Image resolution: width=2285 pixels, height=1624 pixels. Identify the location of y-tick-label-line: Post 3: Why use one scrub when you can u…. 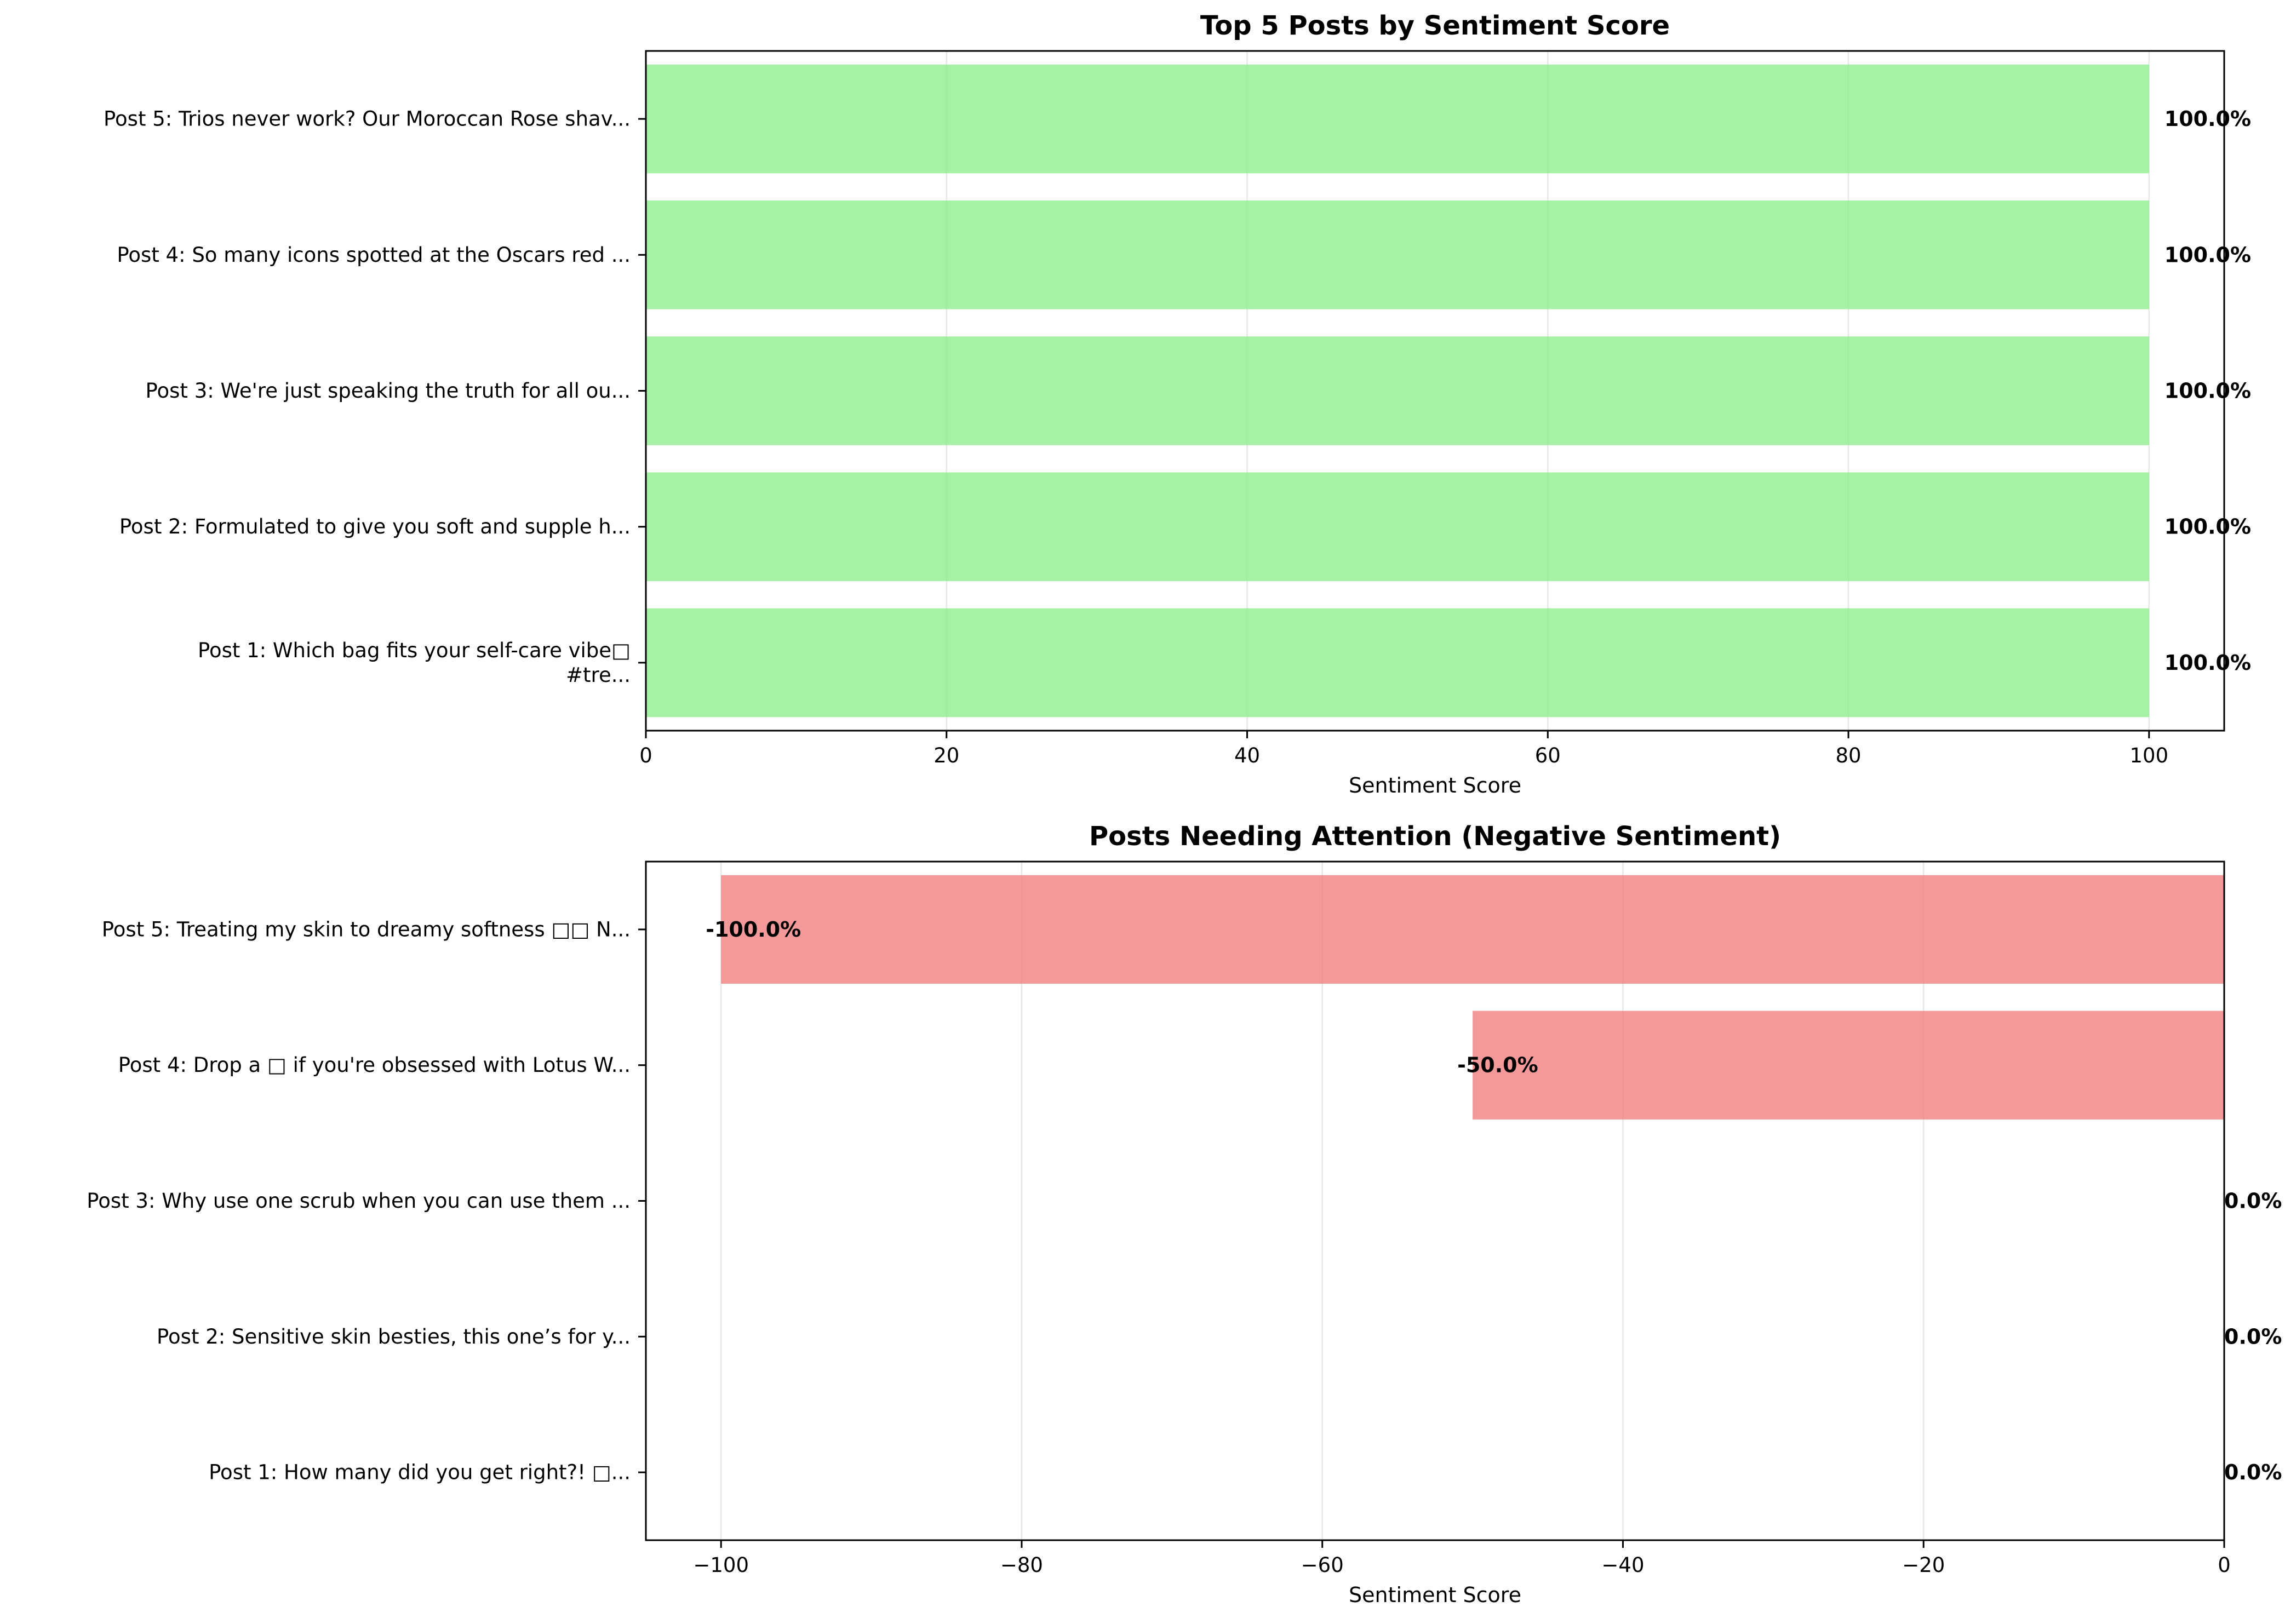
(359, 1201).